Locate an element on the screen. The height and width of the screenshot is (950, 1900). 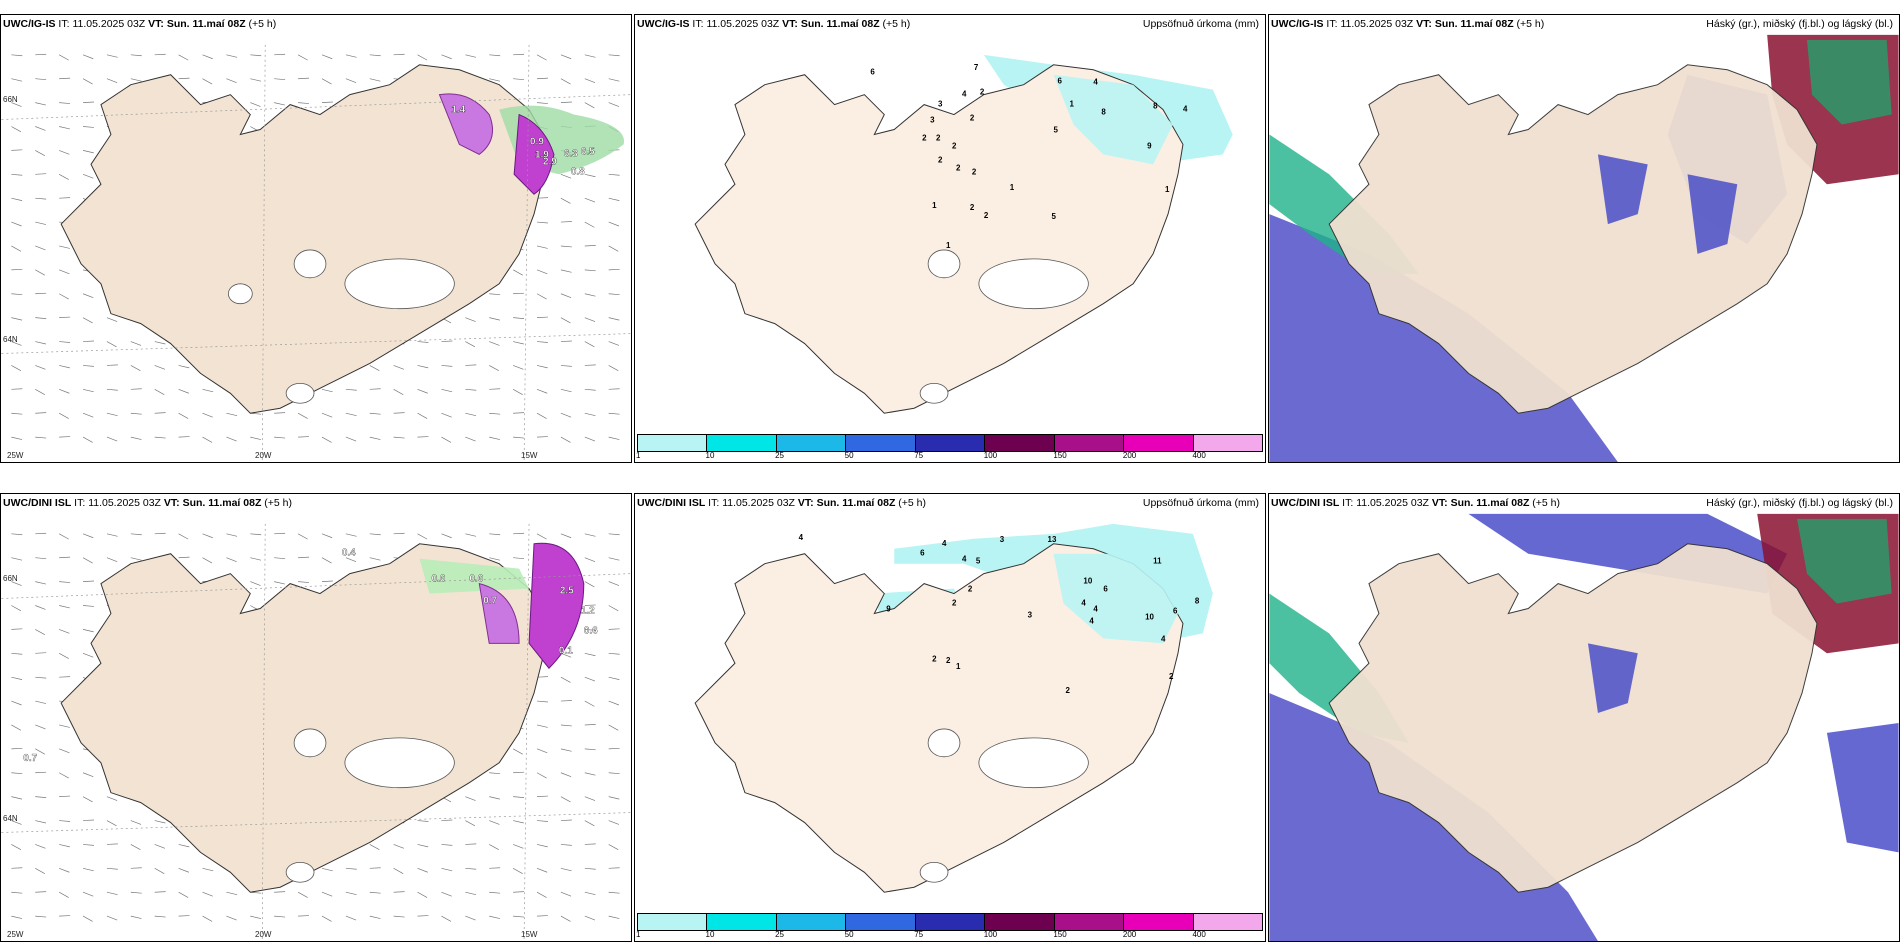
precip-blob-east-core is located at coordinates (534, 154).